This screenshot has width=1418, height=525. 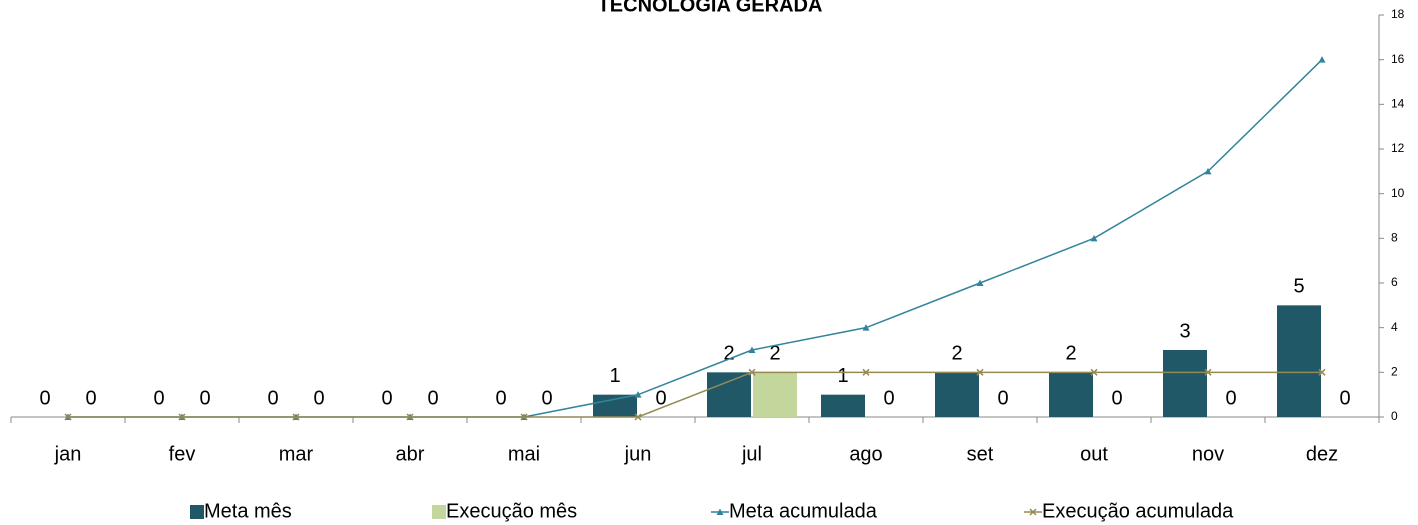 What do you see at coordinates (1138, 511) in the screenshot?
I see `legend-label: Execução acumulada` at bounding box center [1138, 511].